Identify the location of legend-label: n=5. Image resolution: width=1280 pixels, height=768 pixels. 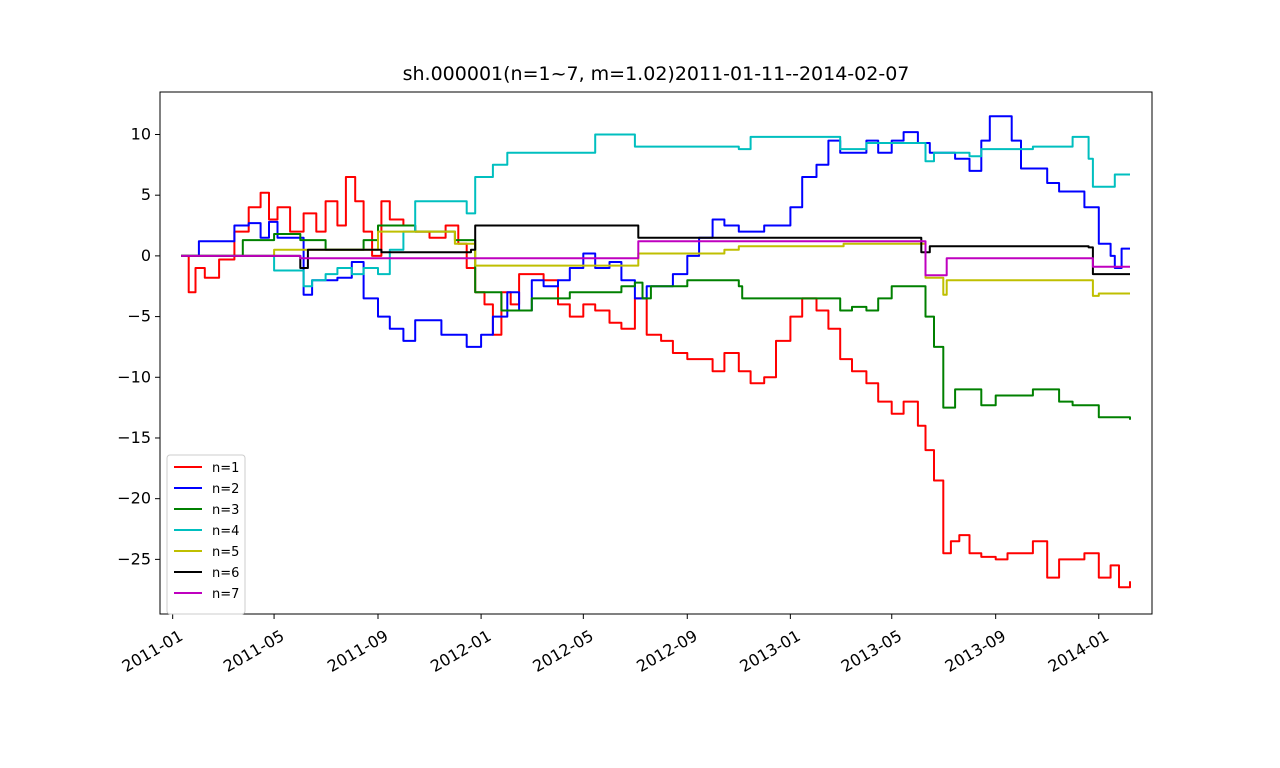
(225, 552).